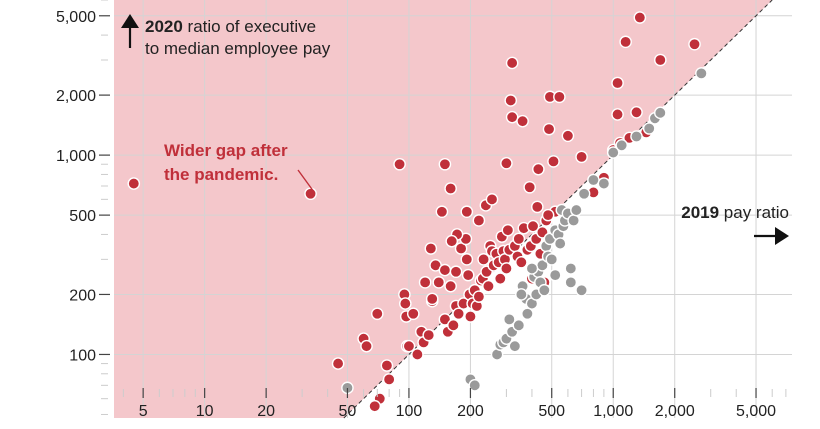  What do you see at coordinates (221, 174) in the screenshot?
I see `region-label-line2: the pandemic.` at bounding box center [221, 174].